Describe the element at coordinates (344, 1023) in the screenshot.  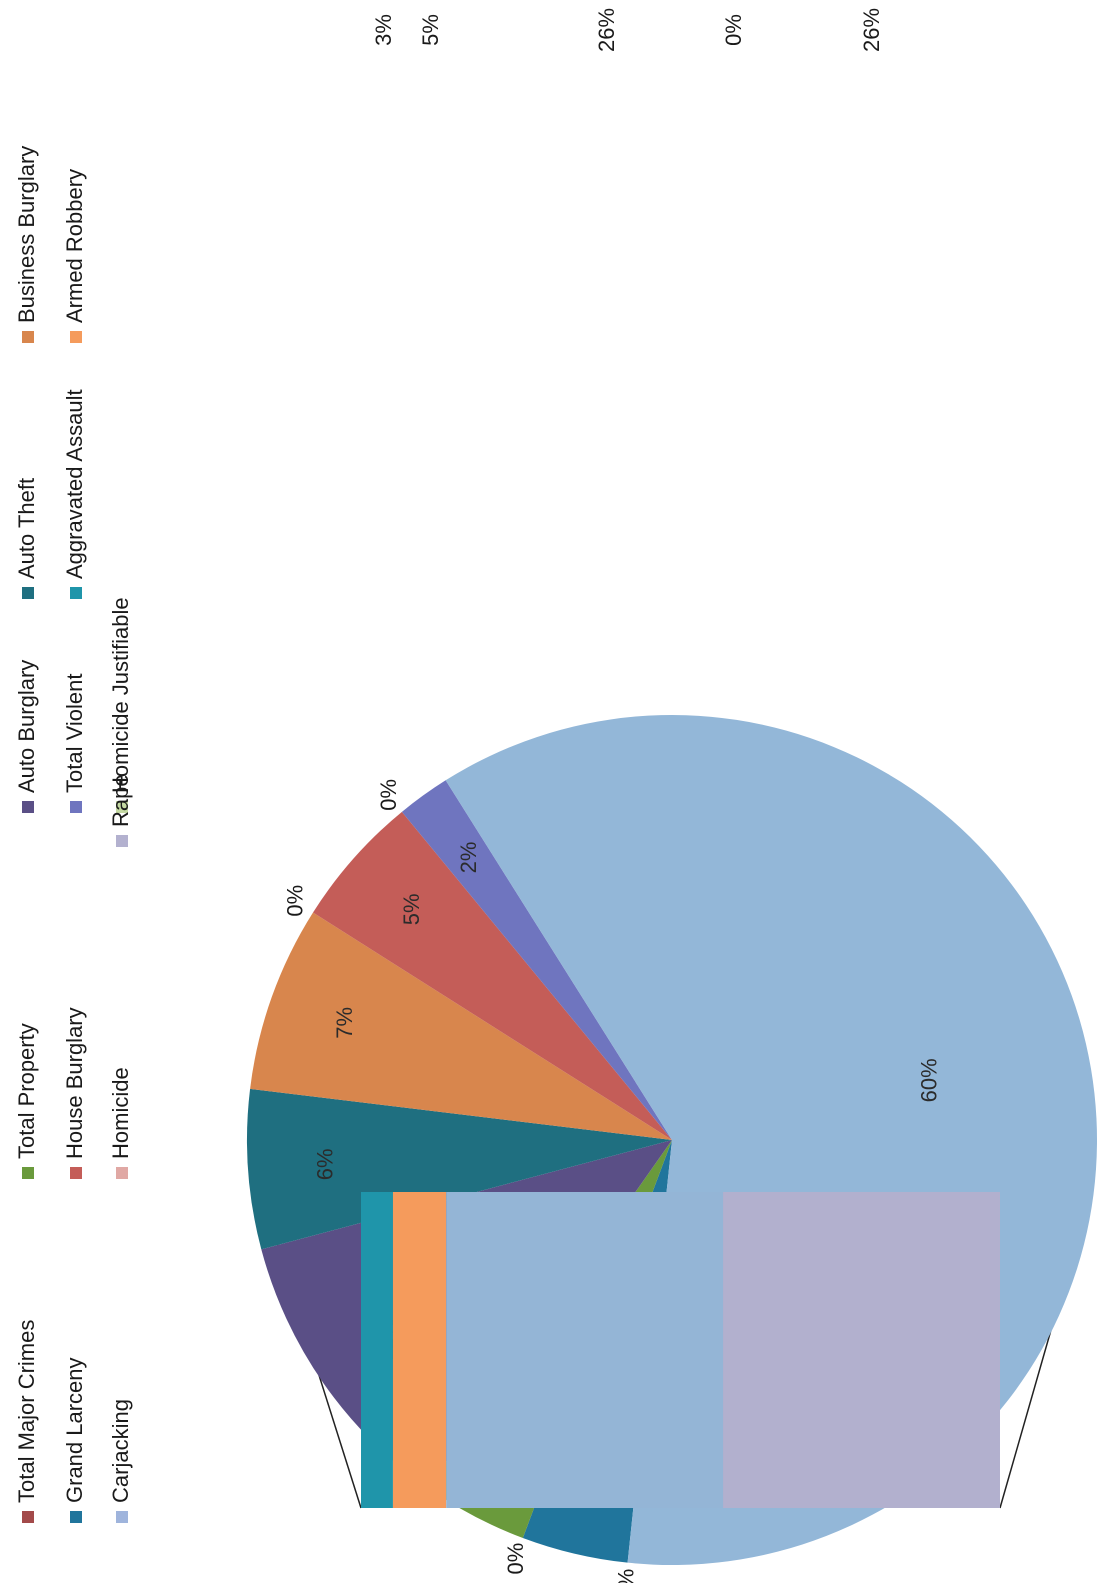
I see `pie-data-label: 7%` at that location.